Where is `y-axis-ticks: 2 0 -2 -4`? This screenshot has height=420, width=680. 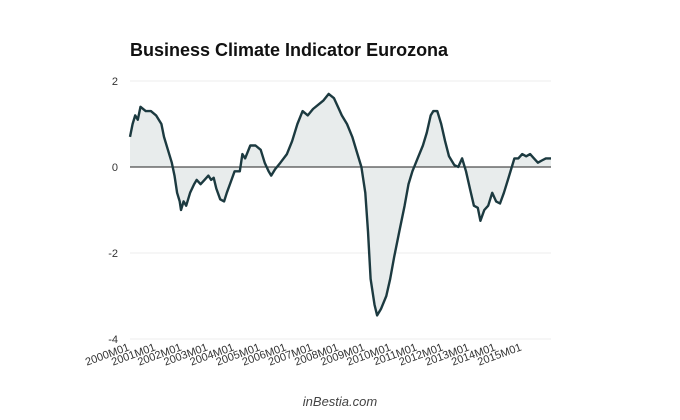 y-axis-ticks: 2 0 -2 -4 is located at coordinates (113, 211).